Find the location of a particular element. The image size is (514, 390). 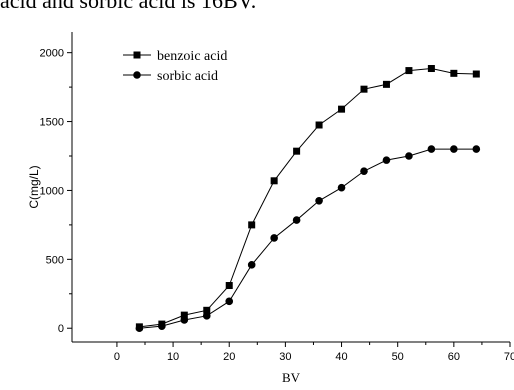

legend-marker-sorbic-acid is located at coordinates (137, 75).